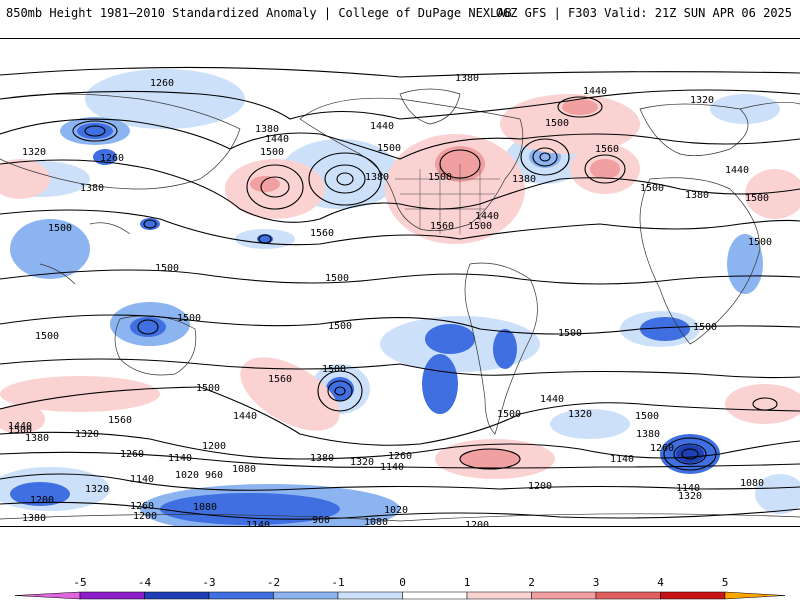 The image size is (800, 600). What do you see at coordinates (467, 582) in the screenshot?
I see `colorbar-tick-label: 1` at bounding box center [467, 582].